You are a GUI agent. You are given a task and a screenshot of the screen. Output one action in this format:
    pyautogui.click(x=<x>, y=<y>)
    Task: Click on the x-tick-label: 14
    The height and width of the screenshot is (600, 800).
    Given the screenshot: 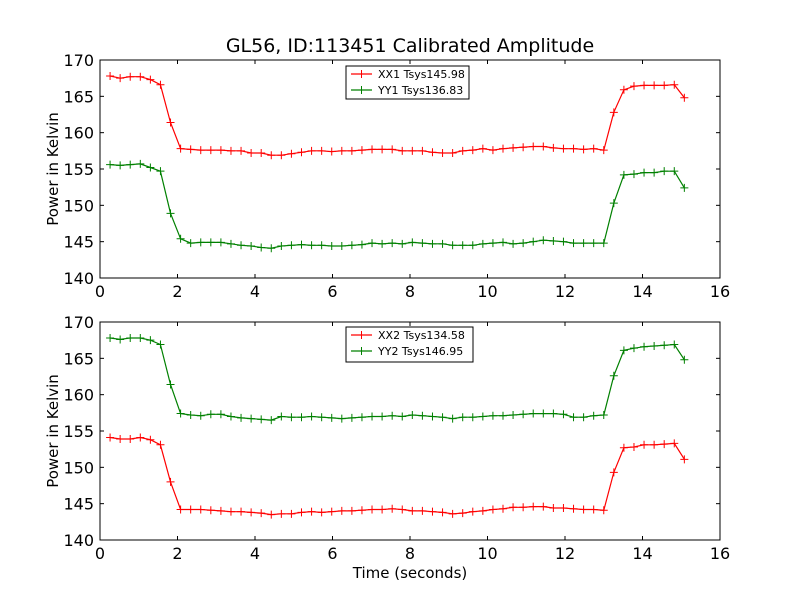 What is the action you would take?
    pyautogui.click(x=642, y=291)
    